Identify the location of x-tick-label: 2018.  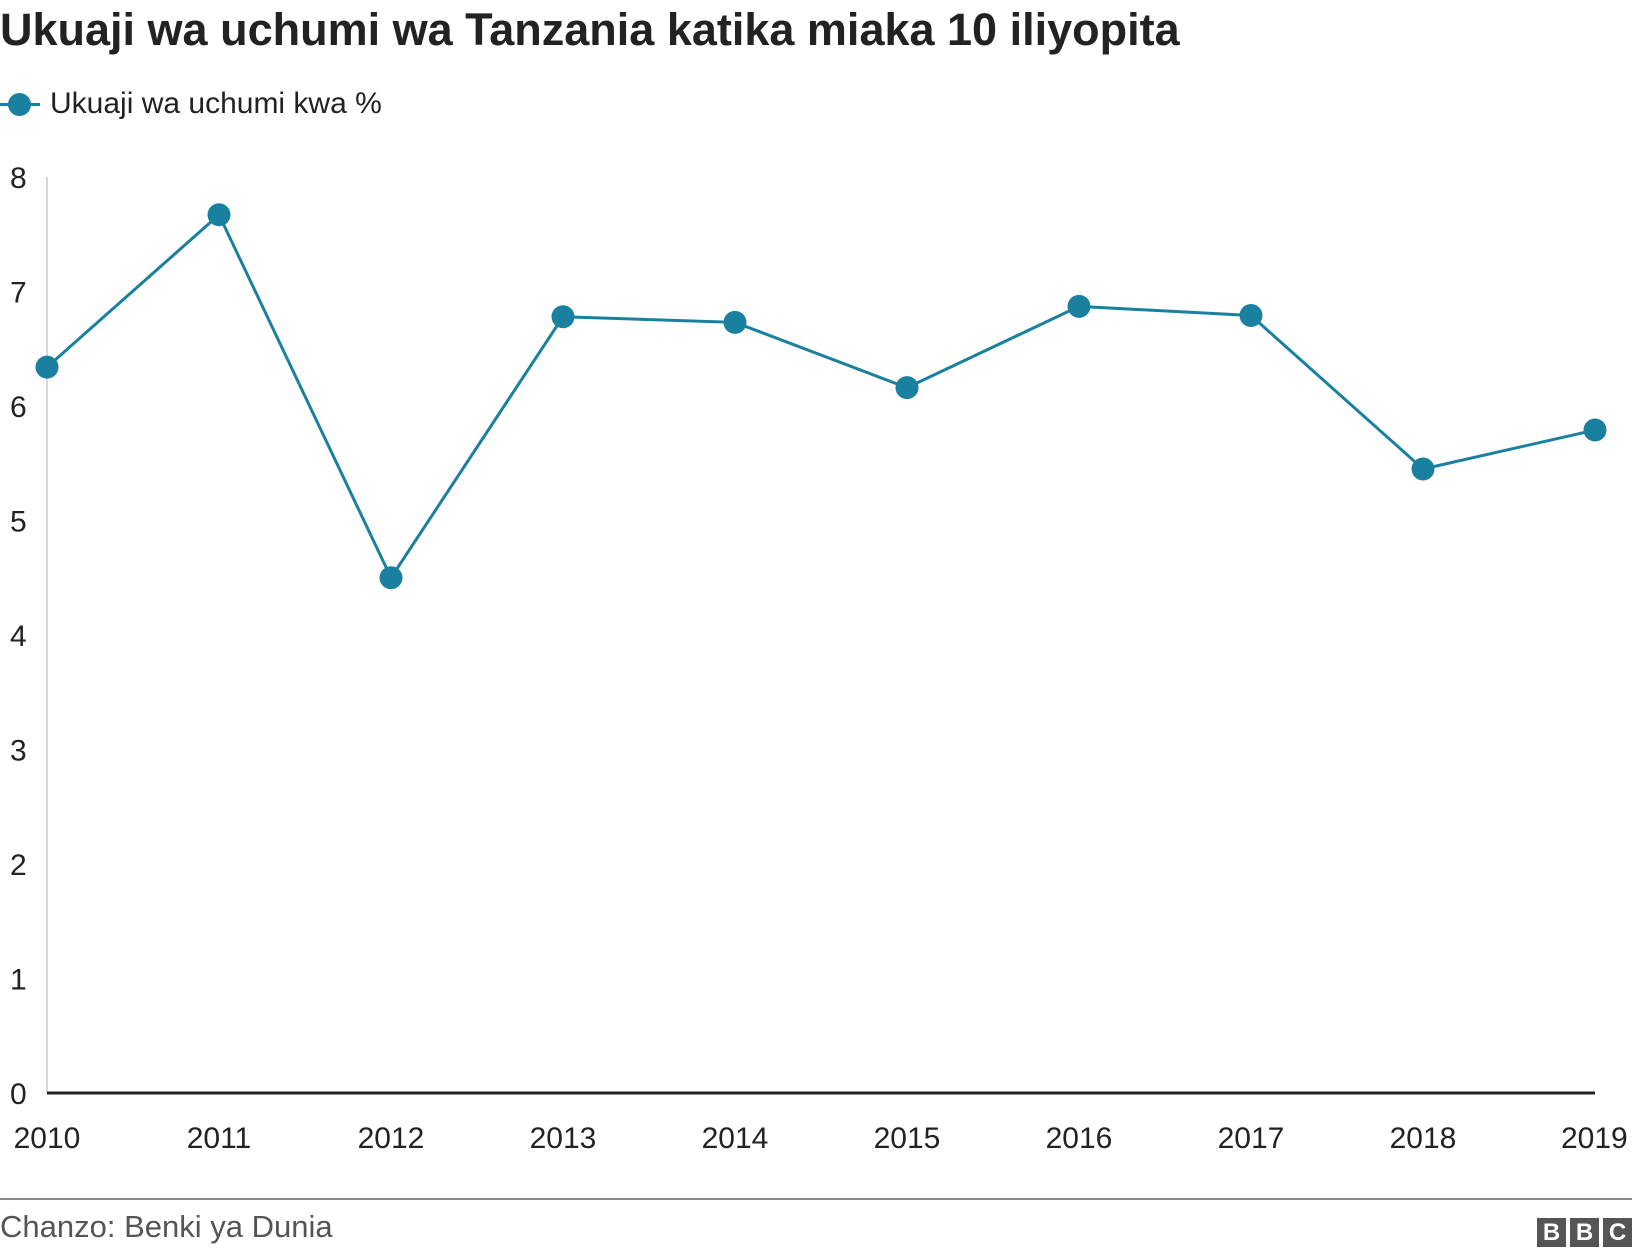
(1423, 1138).